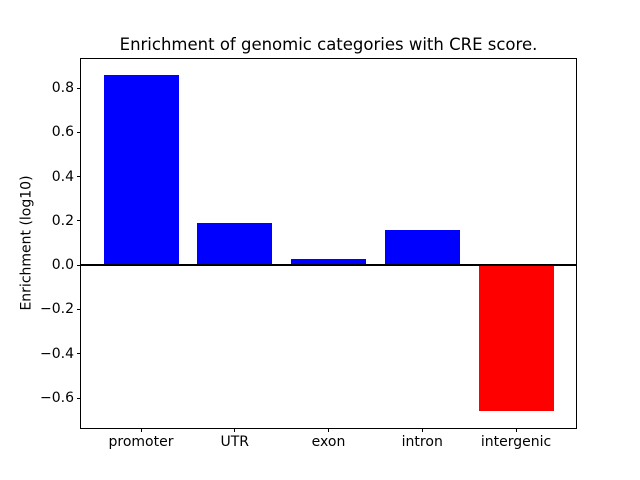 The height and width of the screenshot is (480, 640). I want to click on bar-UTR, so click(235, 244).